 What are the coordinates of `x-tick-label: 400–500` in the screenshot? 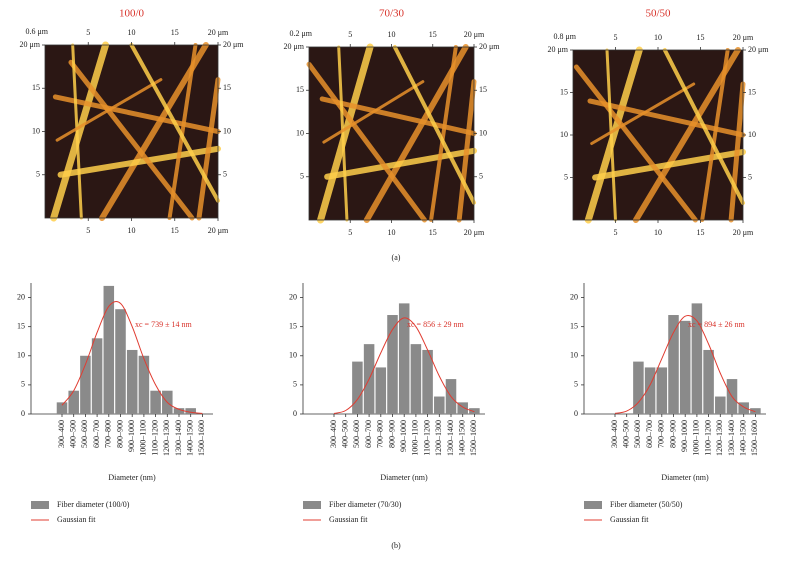 It's located at (73, 434).